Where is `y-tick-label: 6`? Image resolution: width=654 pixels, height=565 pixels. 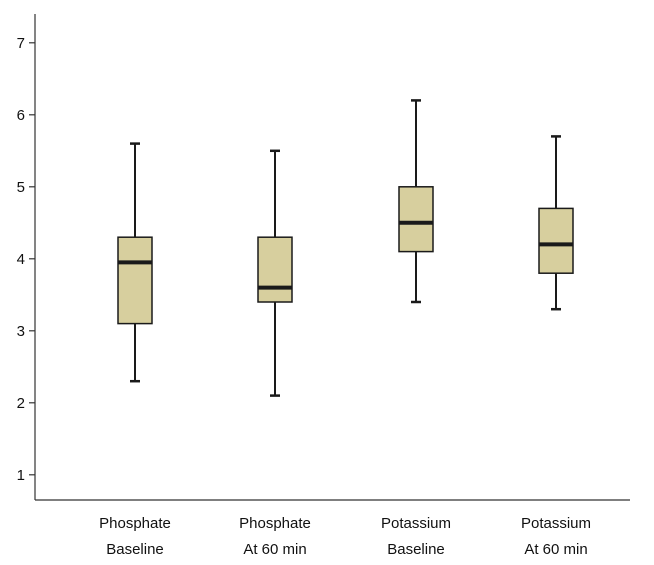 y-tick-label: 6 is located at coordinates (21, 115).